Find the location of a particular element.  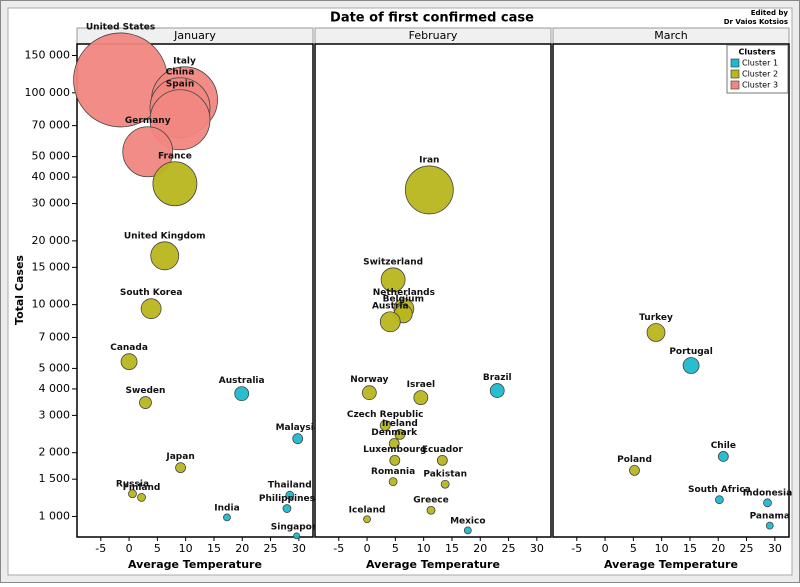

y-tick-label: 3 000 is located at coordinates (55, 414).